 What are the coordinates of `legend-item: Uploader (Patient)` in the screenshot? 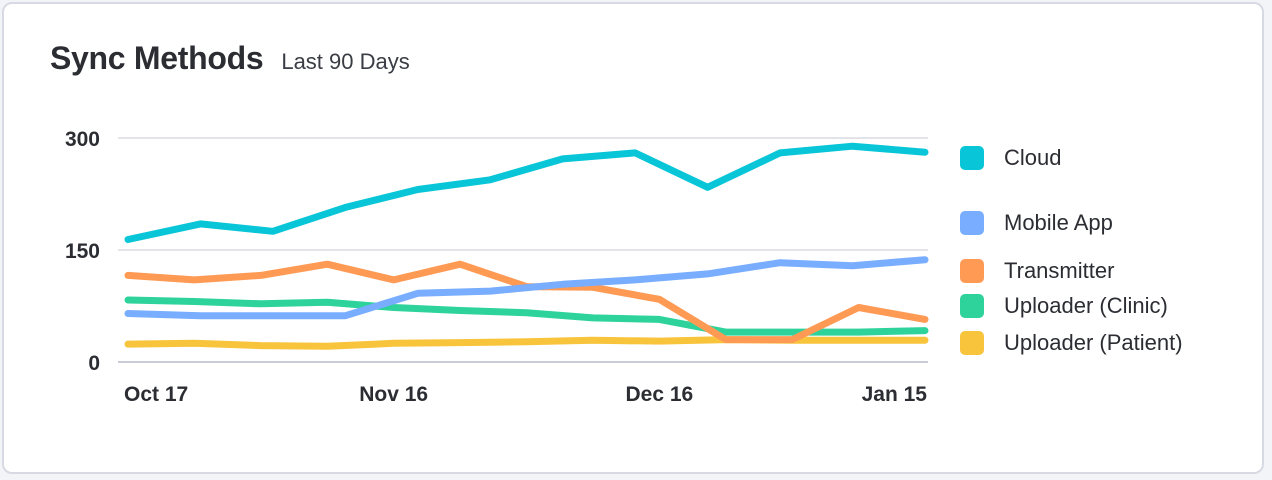 It's located at (1071, 343).